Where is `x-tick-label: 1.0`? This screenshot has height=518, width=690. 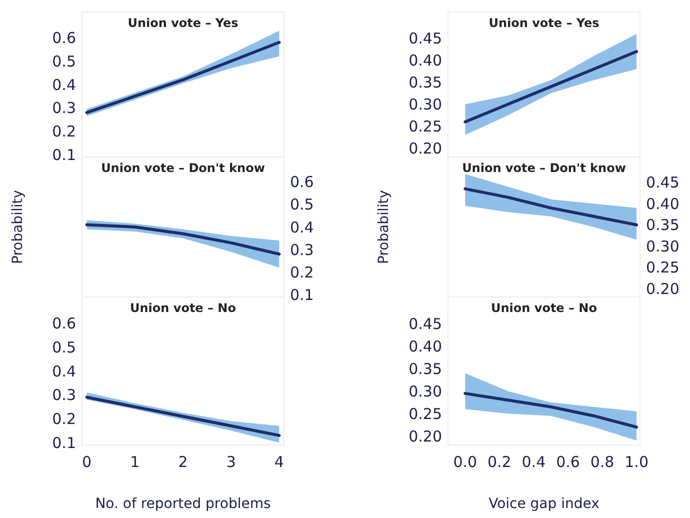 x-tick-label: 1.0 is located at coordinates (636, 462).